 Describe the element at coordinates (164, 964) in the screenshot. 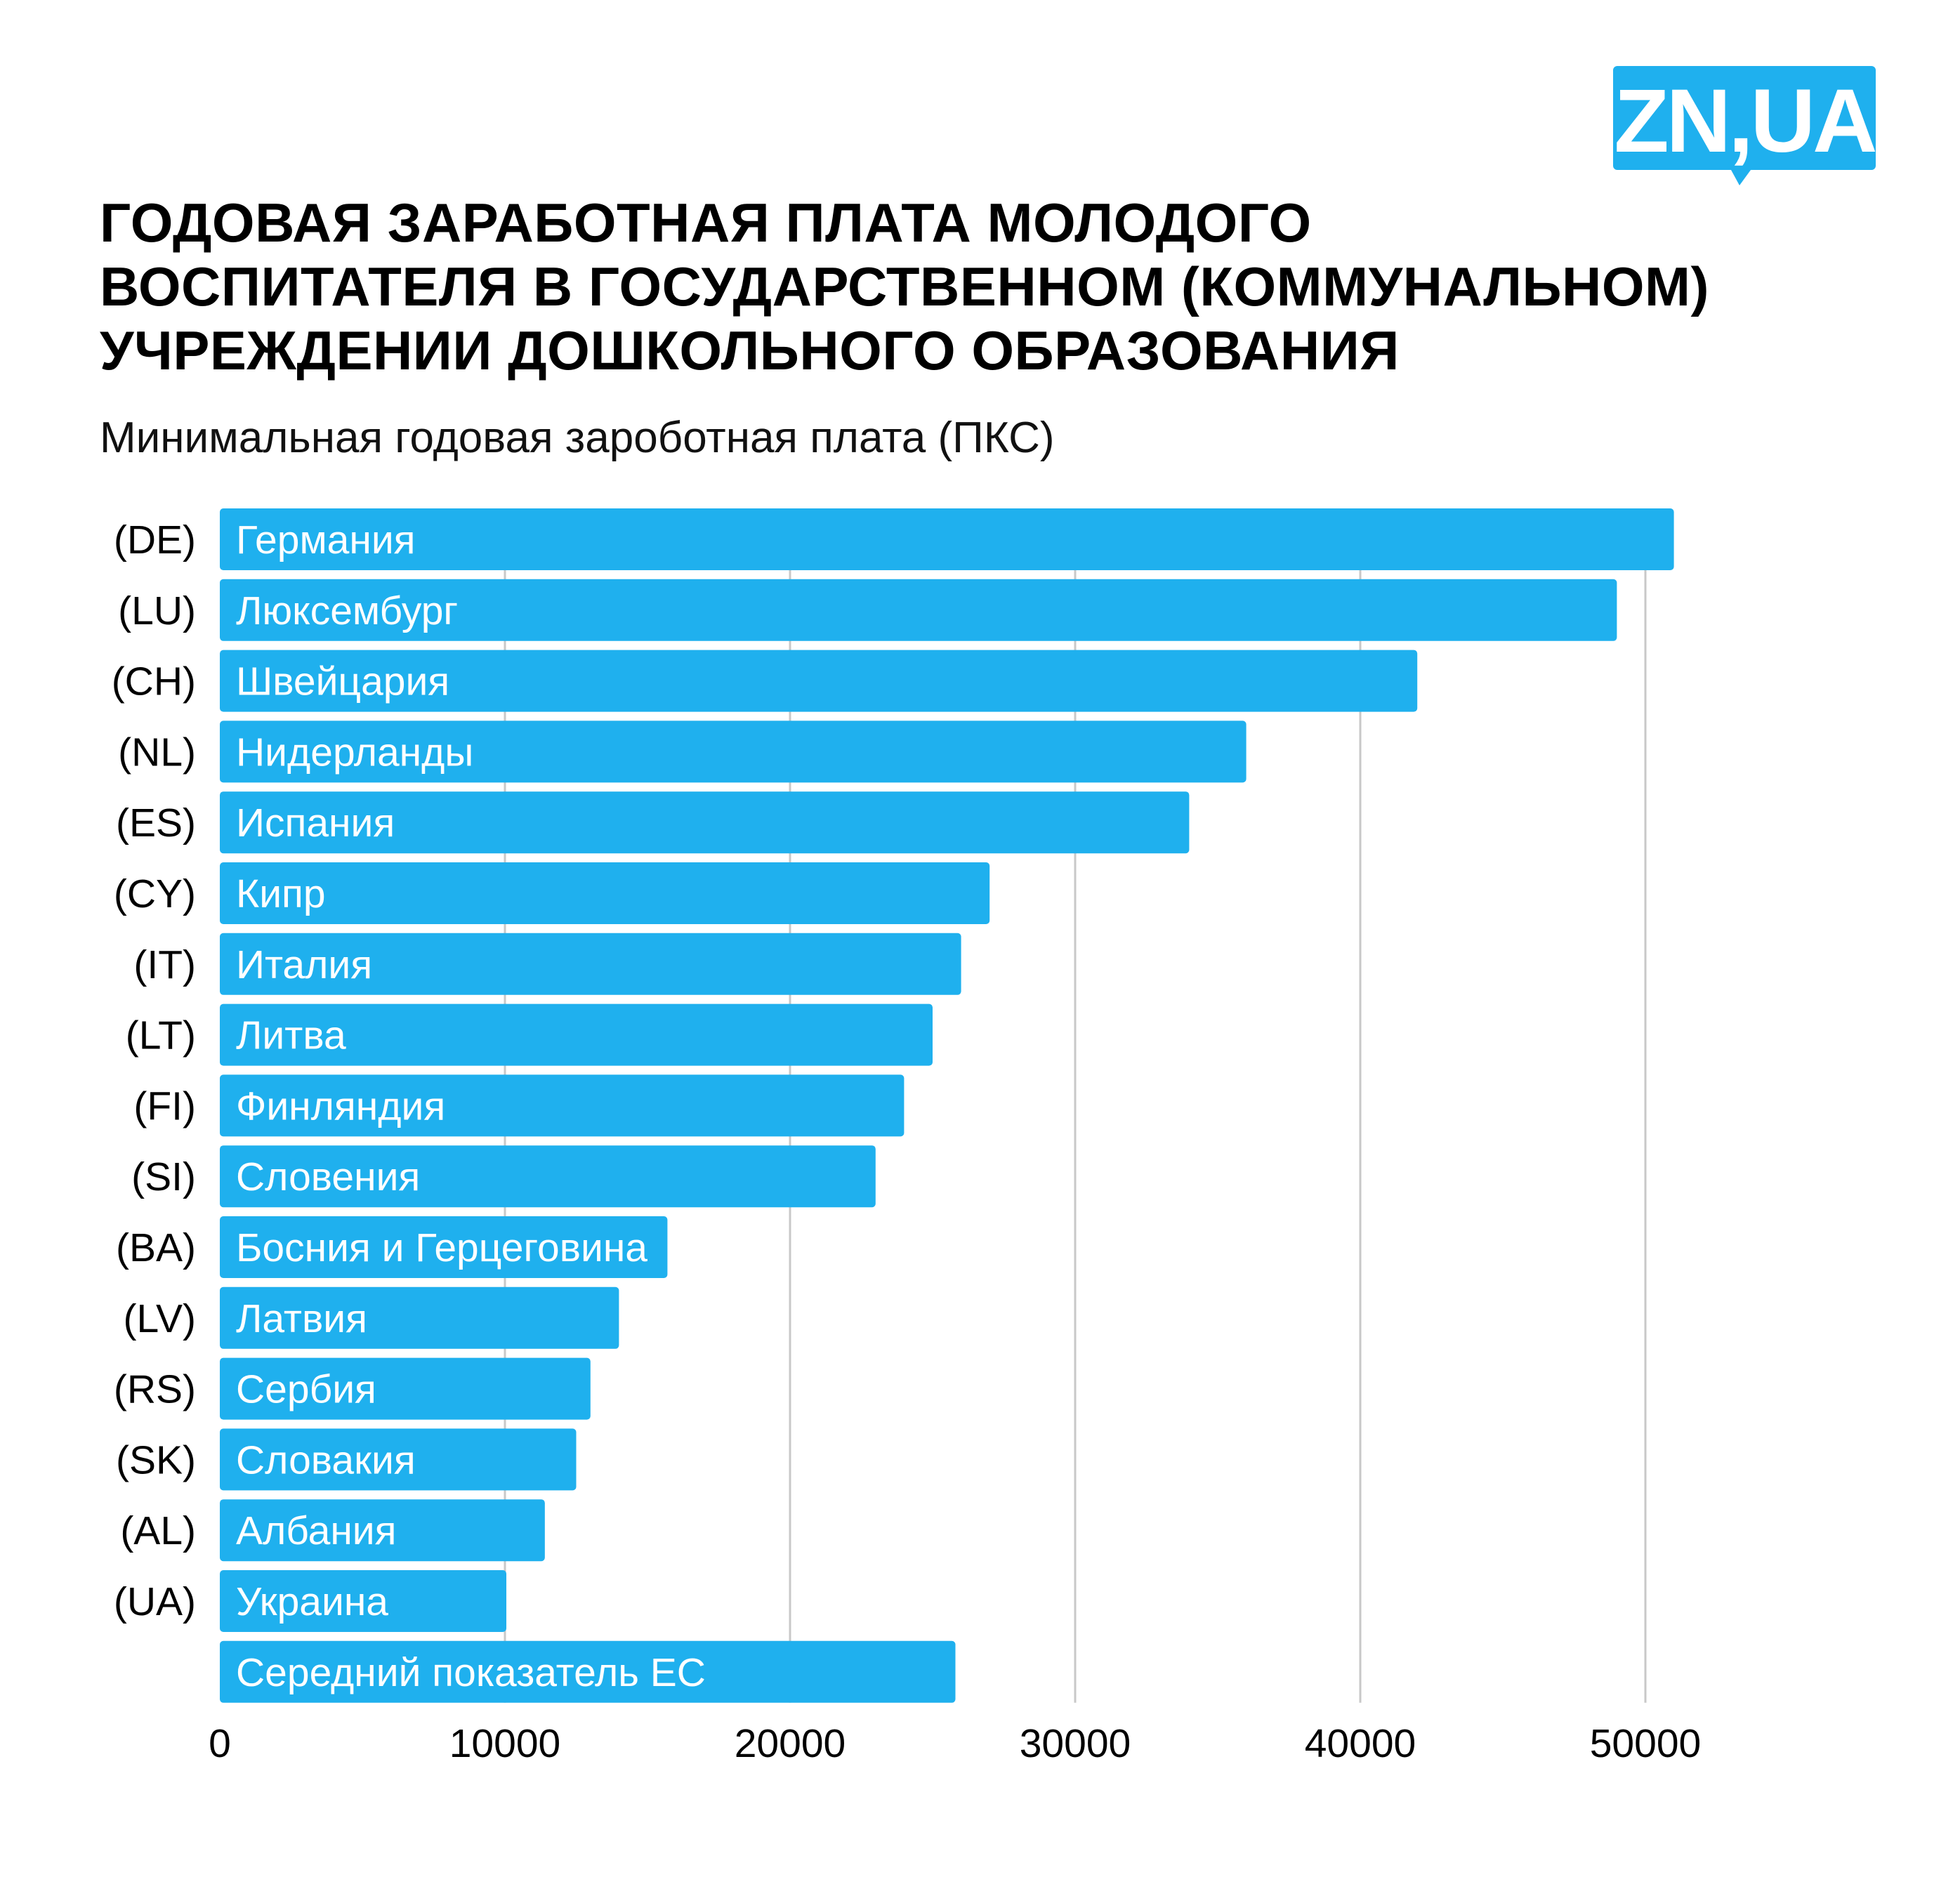

I see `country-code-label: (IT)` at that location.